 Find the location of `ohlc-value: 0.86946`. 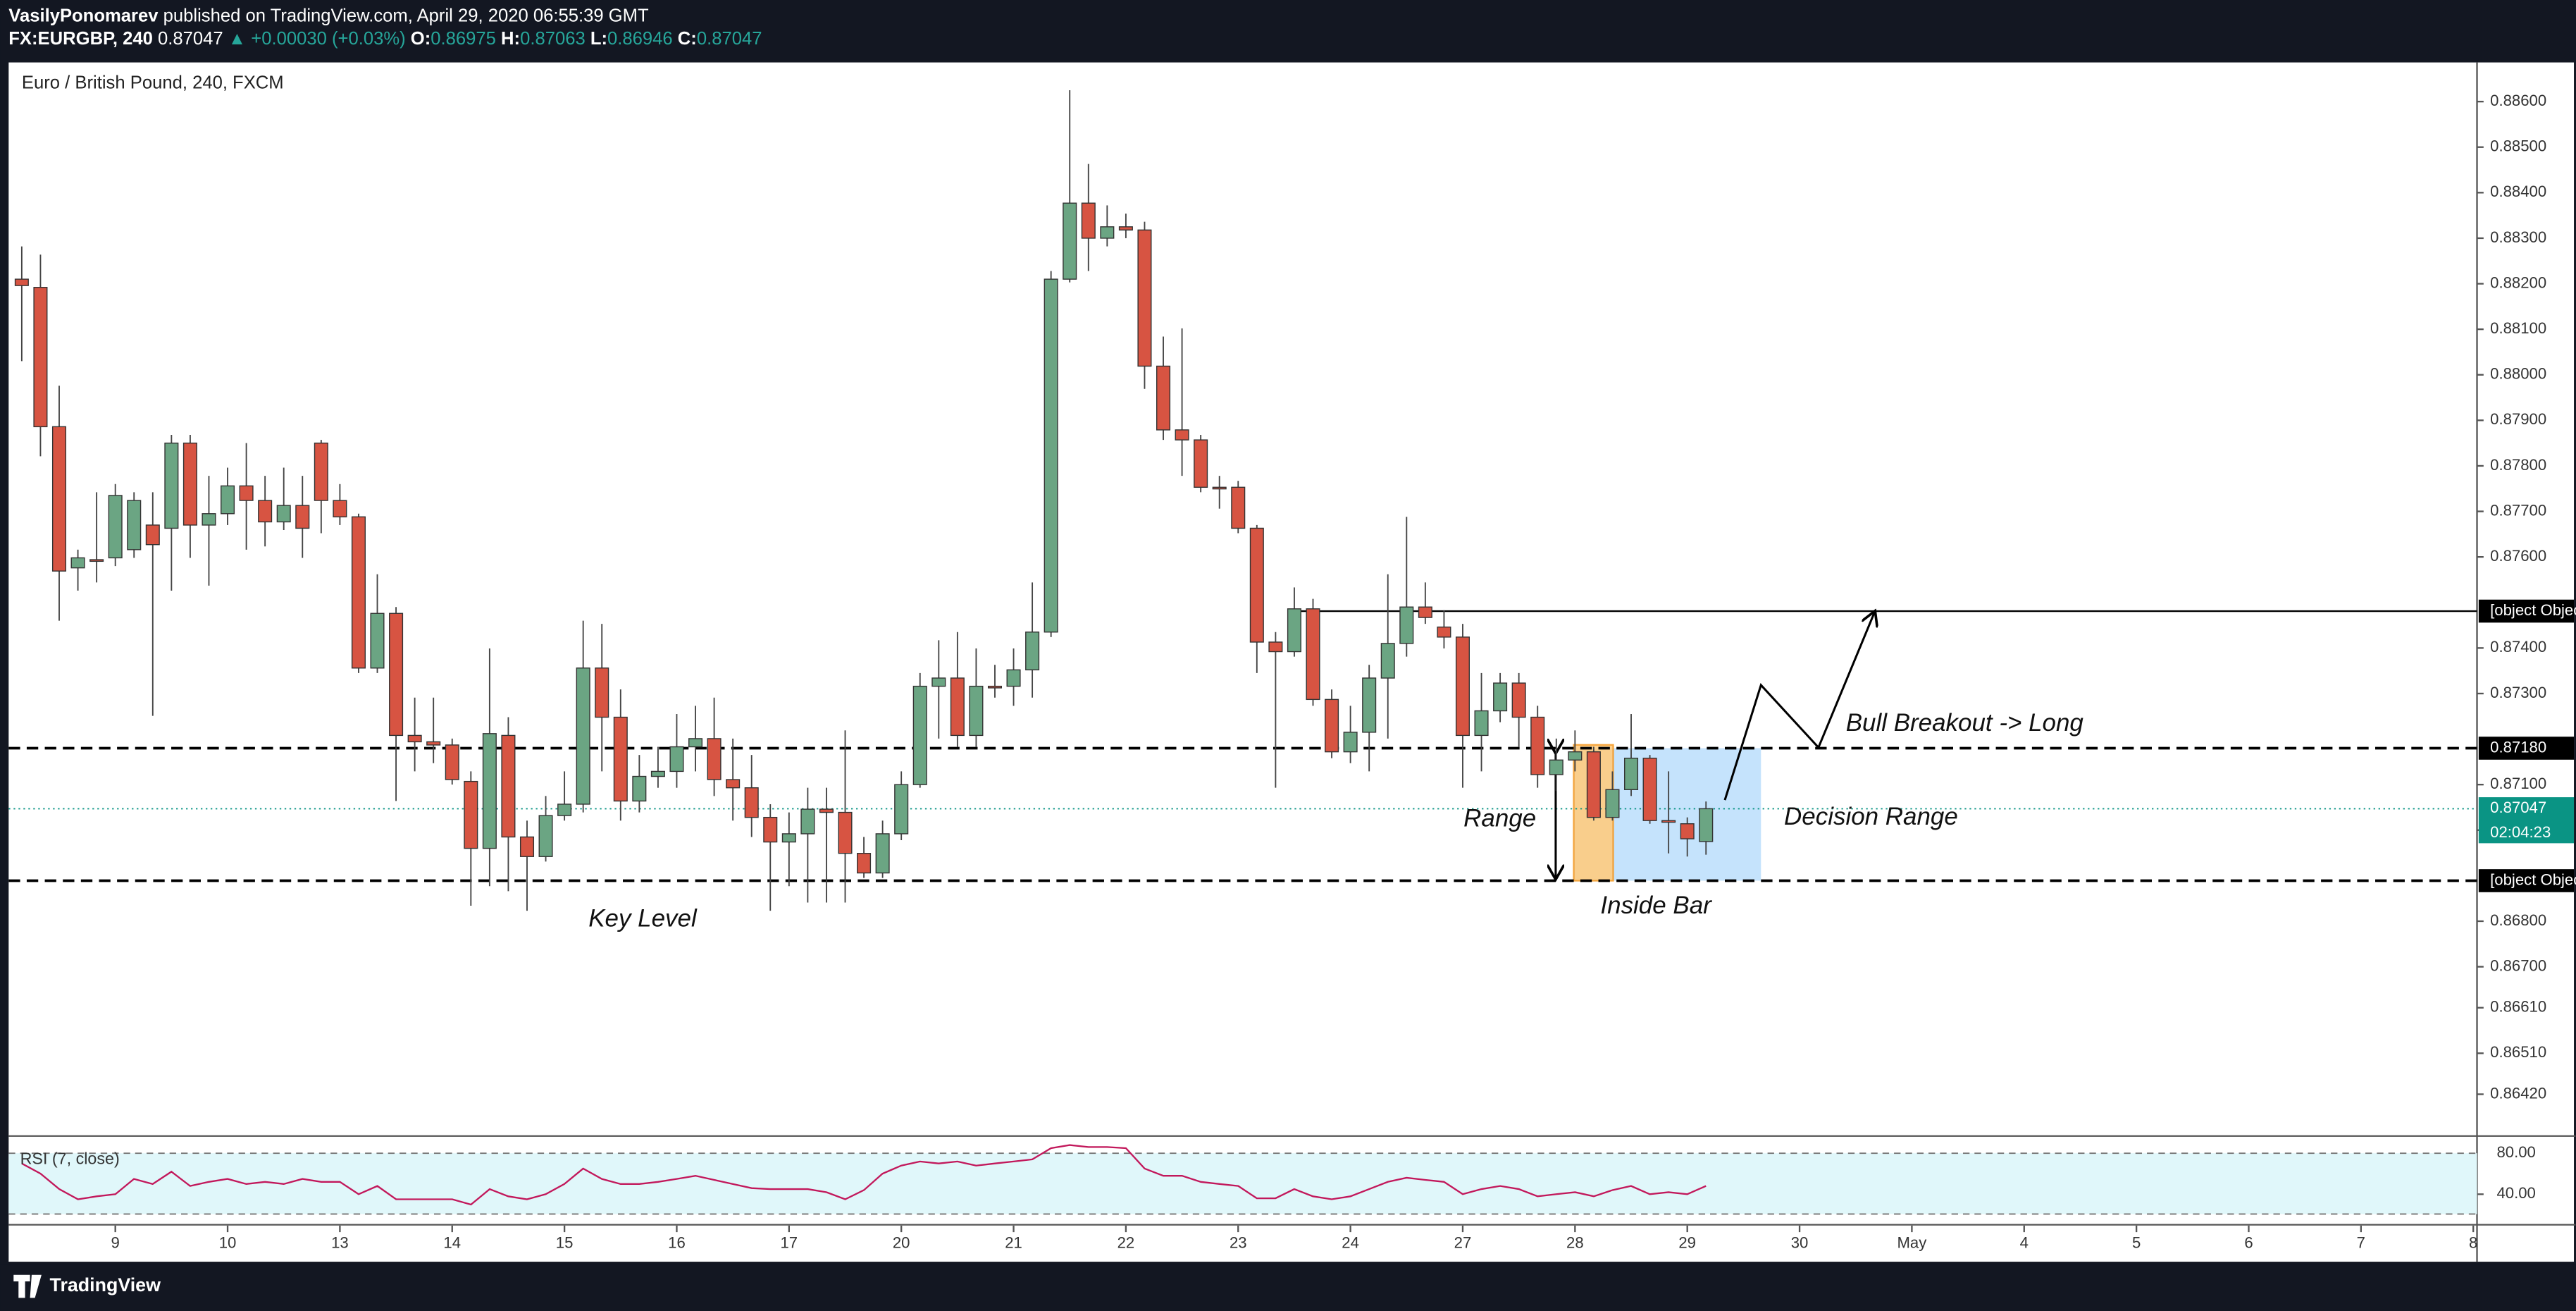

ohlc-value: 0.86946 is located at coordinates (640, 39).